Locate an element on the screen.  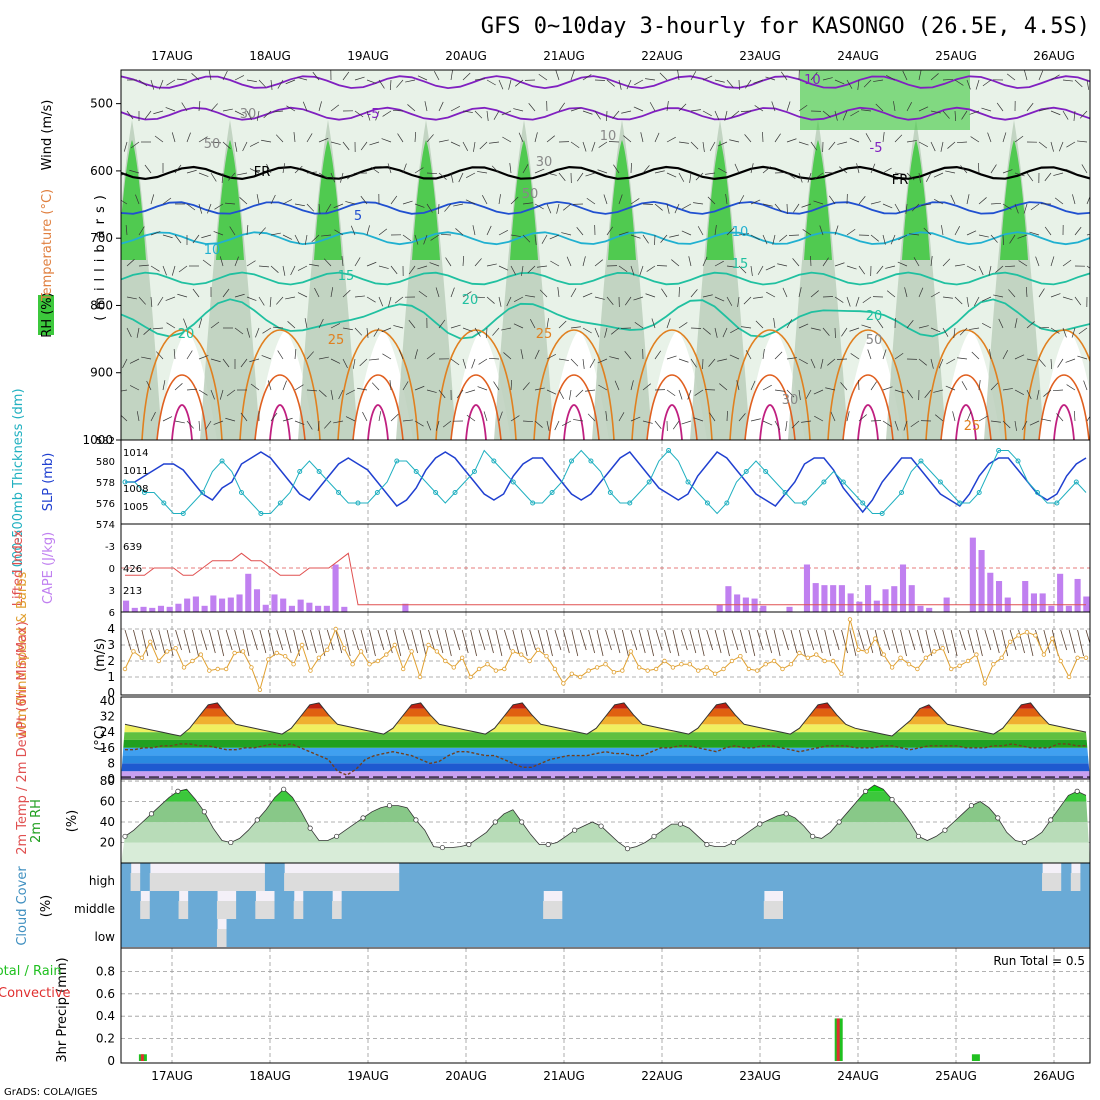
temp-band is located at coordinates (605, 751).